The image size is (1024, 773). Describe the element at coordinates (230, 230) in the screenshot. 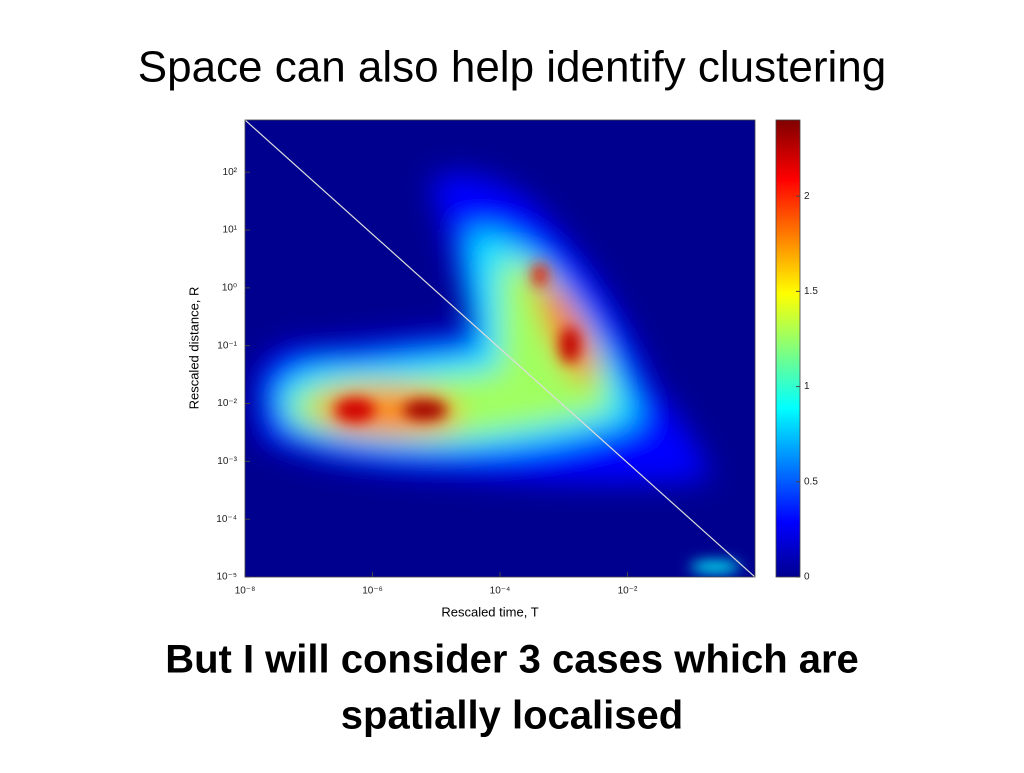

I see `y-tick-label: 10¹` at that location.